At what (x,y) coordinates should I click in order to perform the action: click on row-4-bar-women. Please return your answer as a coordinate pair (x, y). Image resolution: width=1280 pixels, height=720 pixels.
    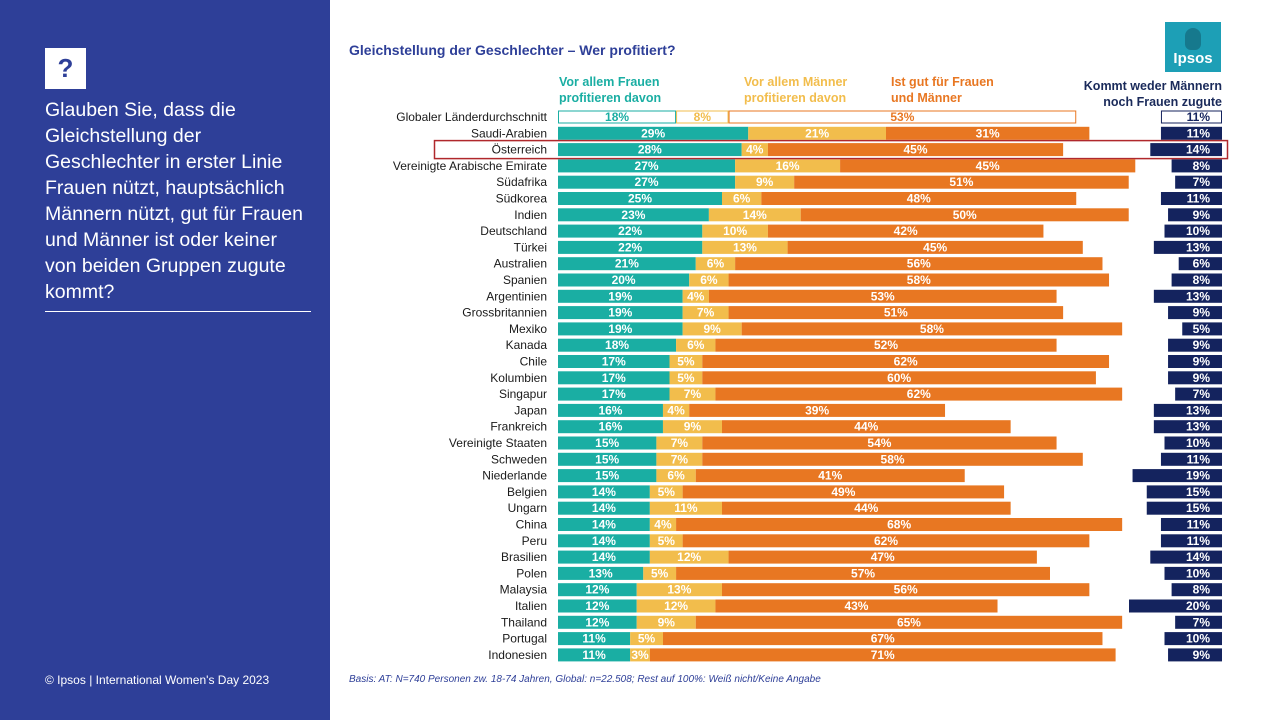
    Looking at the image, I should click on (647, 182).